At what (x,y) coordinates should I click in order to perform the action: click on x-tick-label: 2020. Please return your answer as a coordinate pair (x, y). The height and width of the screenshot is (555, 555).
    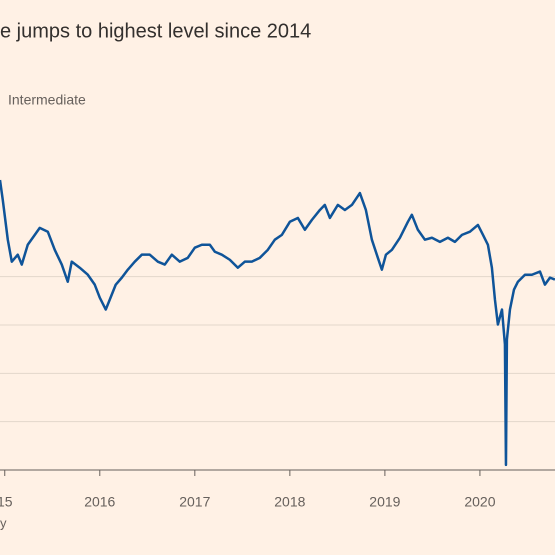
    Looking at the image, I should click on (479, 502).